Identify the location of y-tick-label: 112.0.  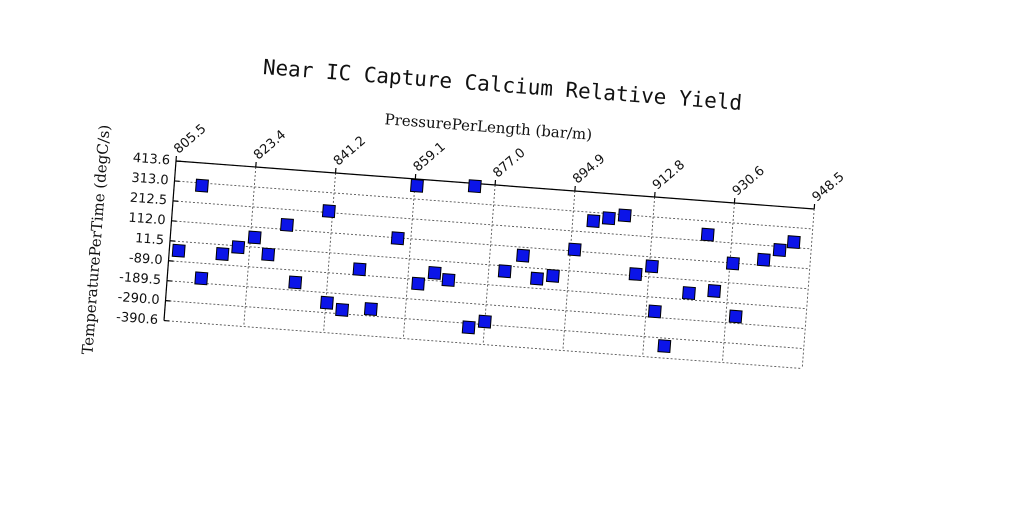
(147, 220).